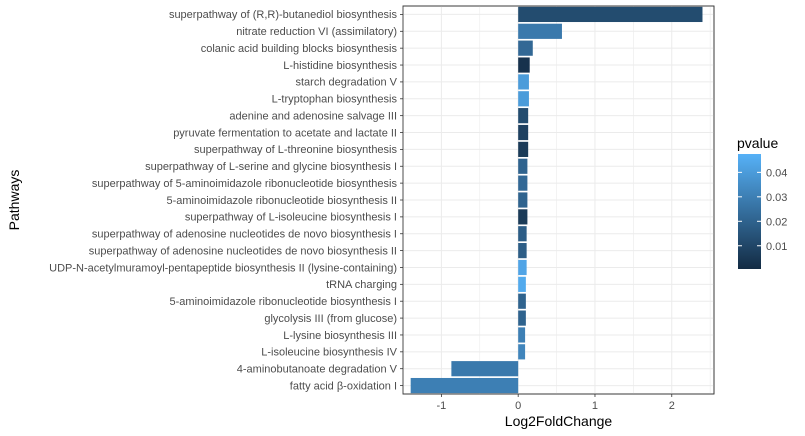  What do you see at coordinates (776, 173) in the screenshot?
I see `legend-tick-label: 0.04` at bounding box center [776, 173].